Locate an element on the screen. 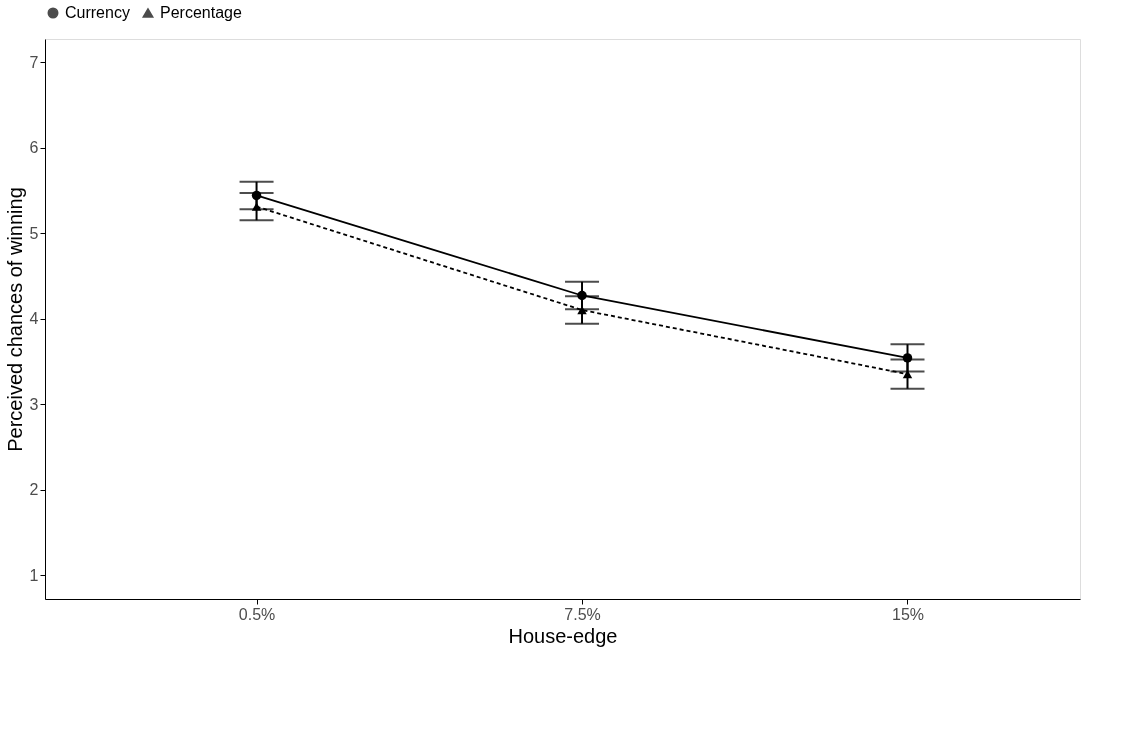 The height and width of the screenshot is (733, 1125). x-tick-label: 0.5% is located at coordinates (257, 614).